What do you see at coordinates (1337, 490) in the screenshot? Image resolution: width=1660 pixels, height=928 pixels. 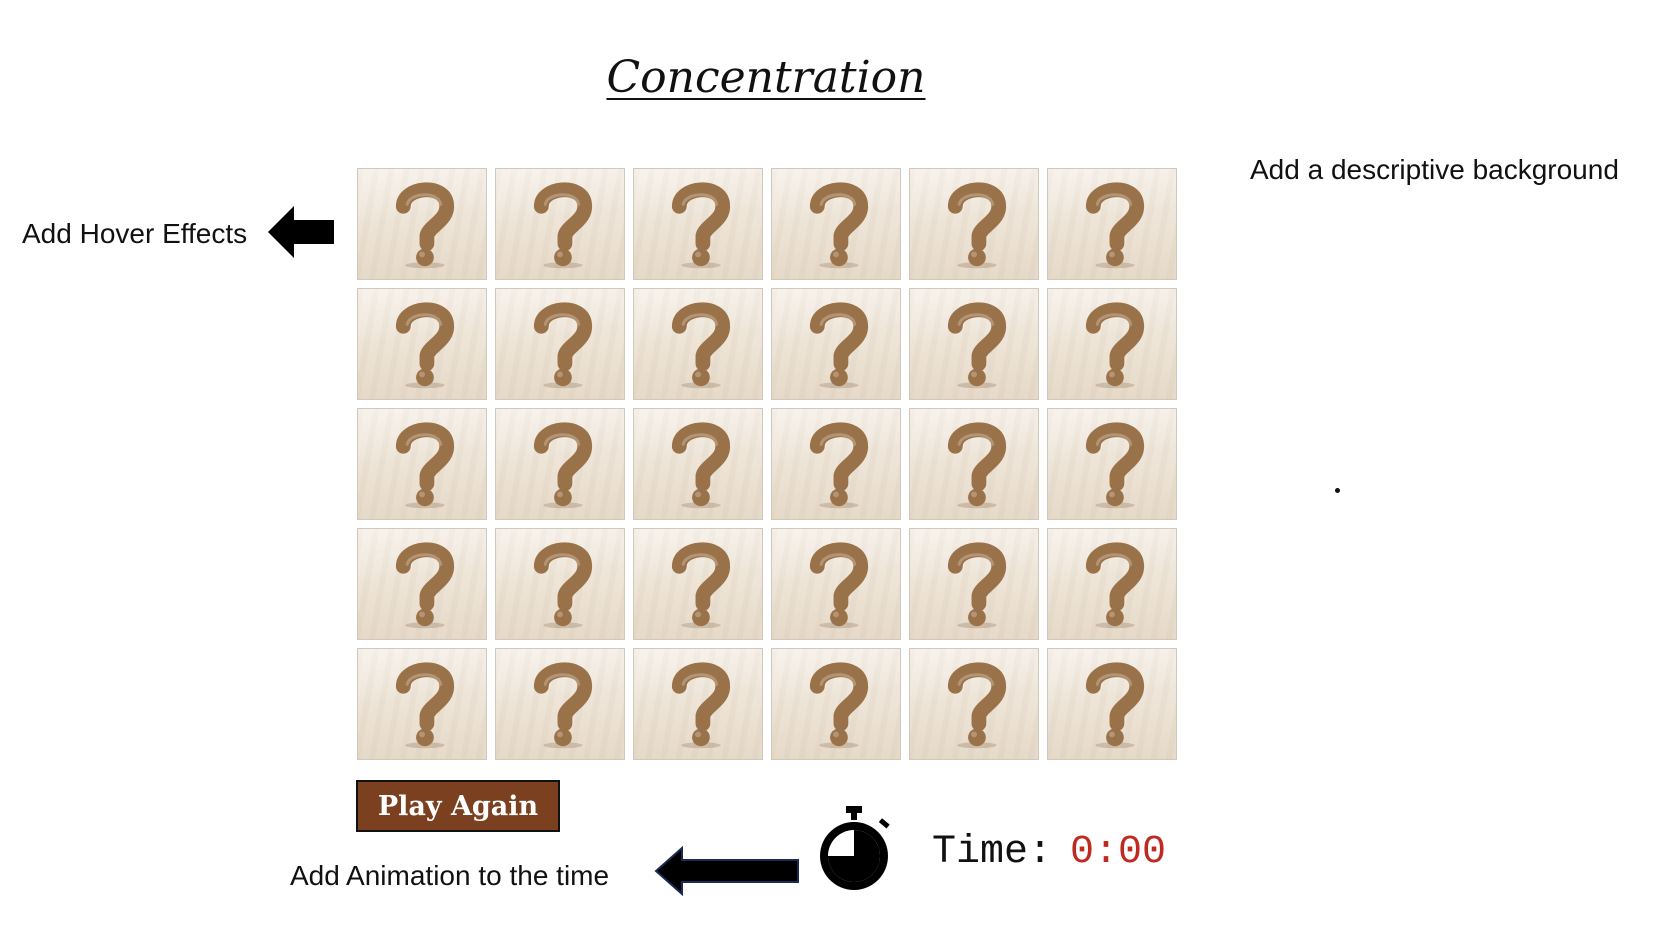 I see `stray-dot` at bounding box center [1337, 490].